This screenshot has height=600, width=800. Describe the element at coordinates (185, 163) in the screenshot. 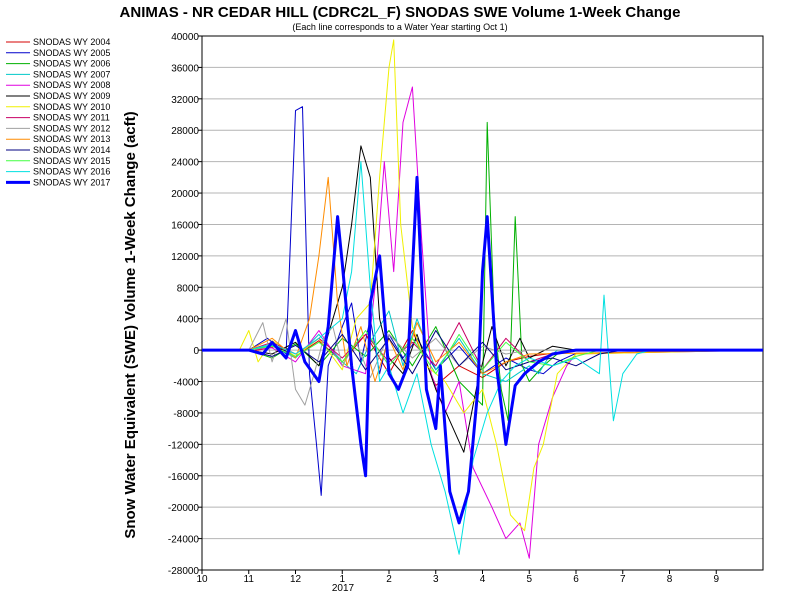

I see `y-tick-label: 24000` at that location.